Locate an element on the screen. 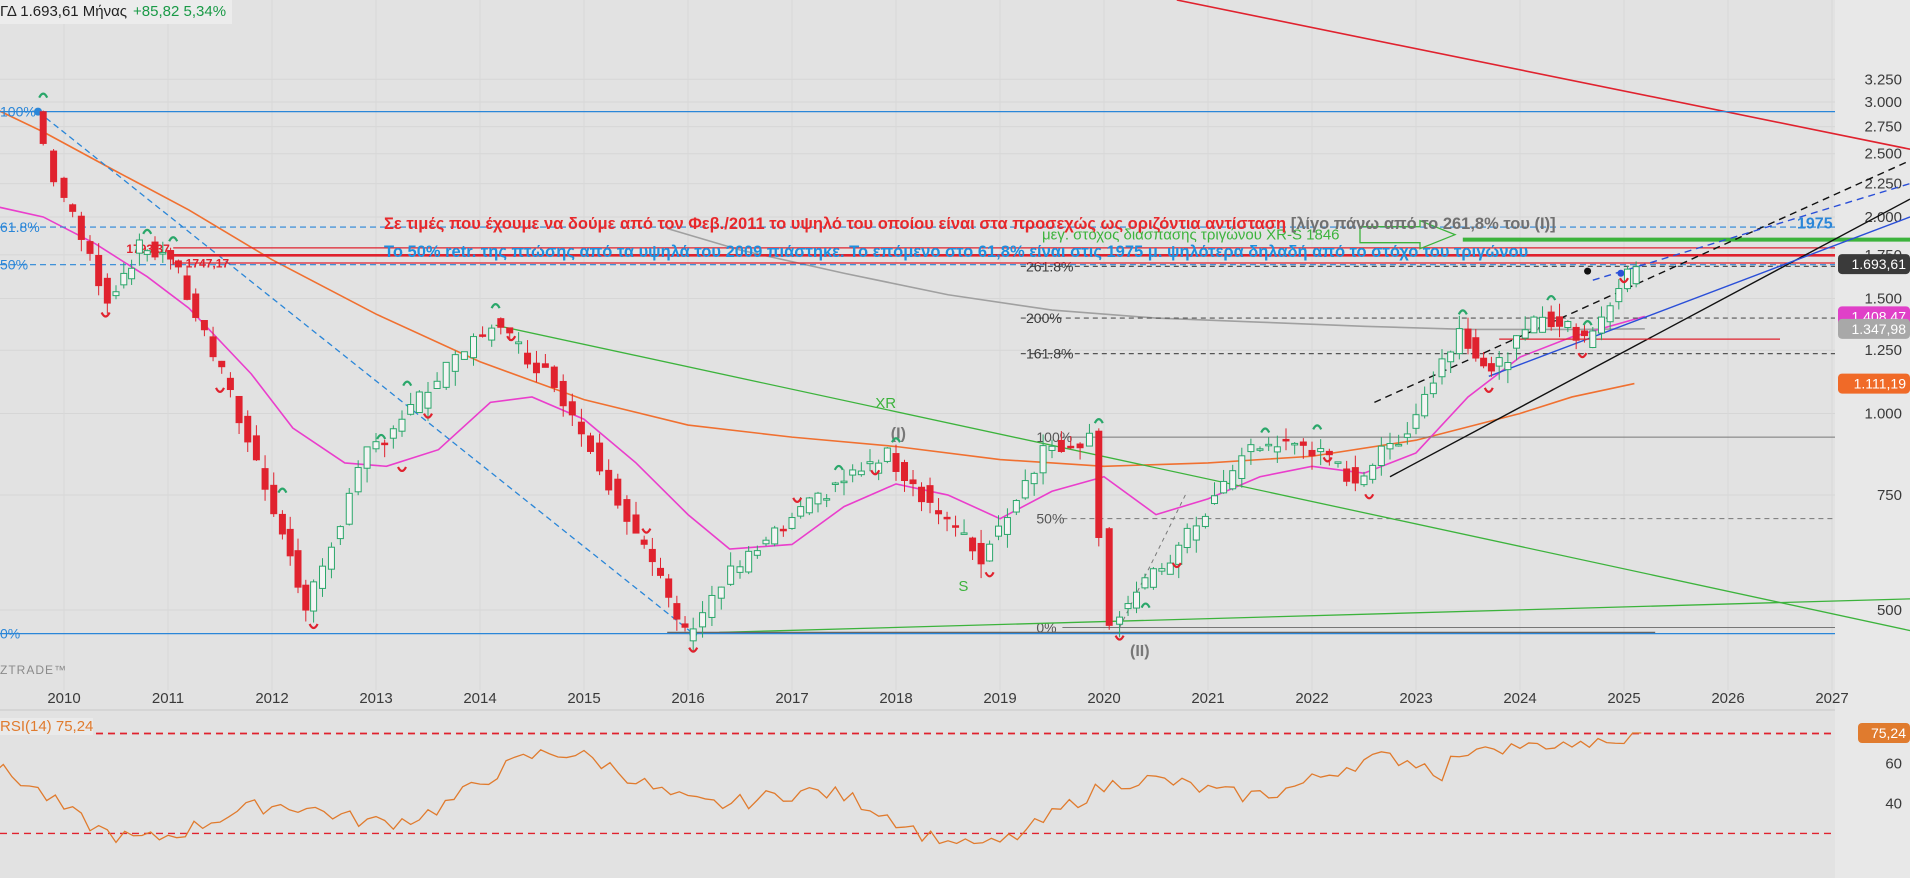 Image resolution: width=1910 pixels, height=878 pixels. target-label: μεγ. στόχος διάσπασης τριγώνου XR-S 1846 is located at coordinates (1191, 235).